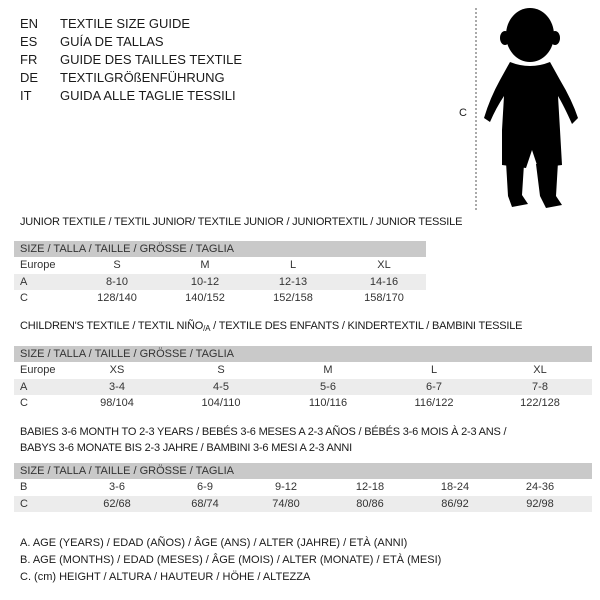 The width and height of the screenshot is (600, 600). I want to click on lang-code: DE, so click(29, 77).